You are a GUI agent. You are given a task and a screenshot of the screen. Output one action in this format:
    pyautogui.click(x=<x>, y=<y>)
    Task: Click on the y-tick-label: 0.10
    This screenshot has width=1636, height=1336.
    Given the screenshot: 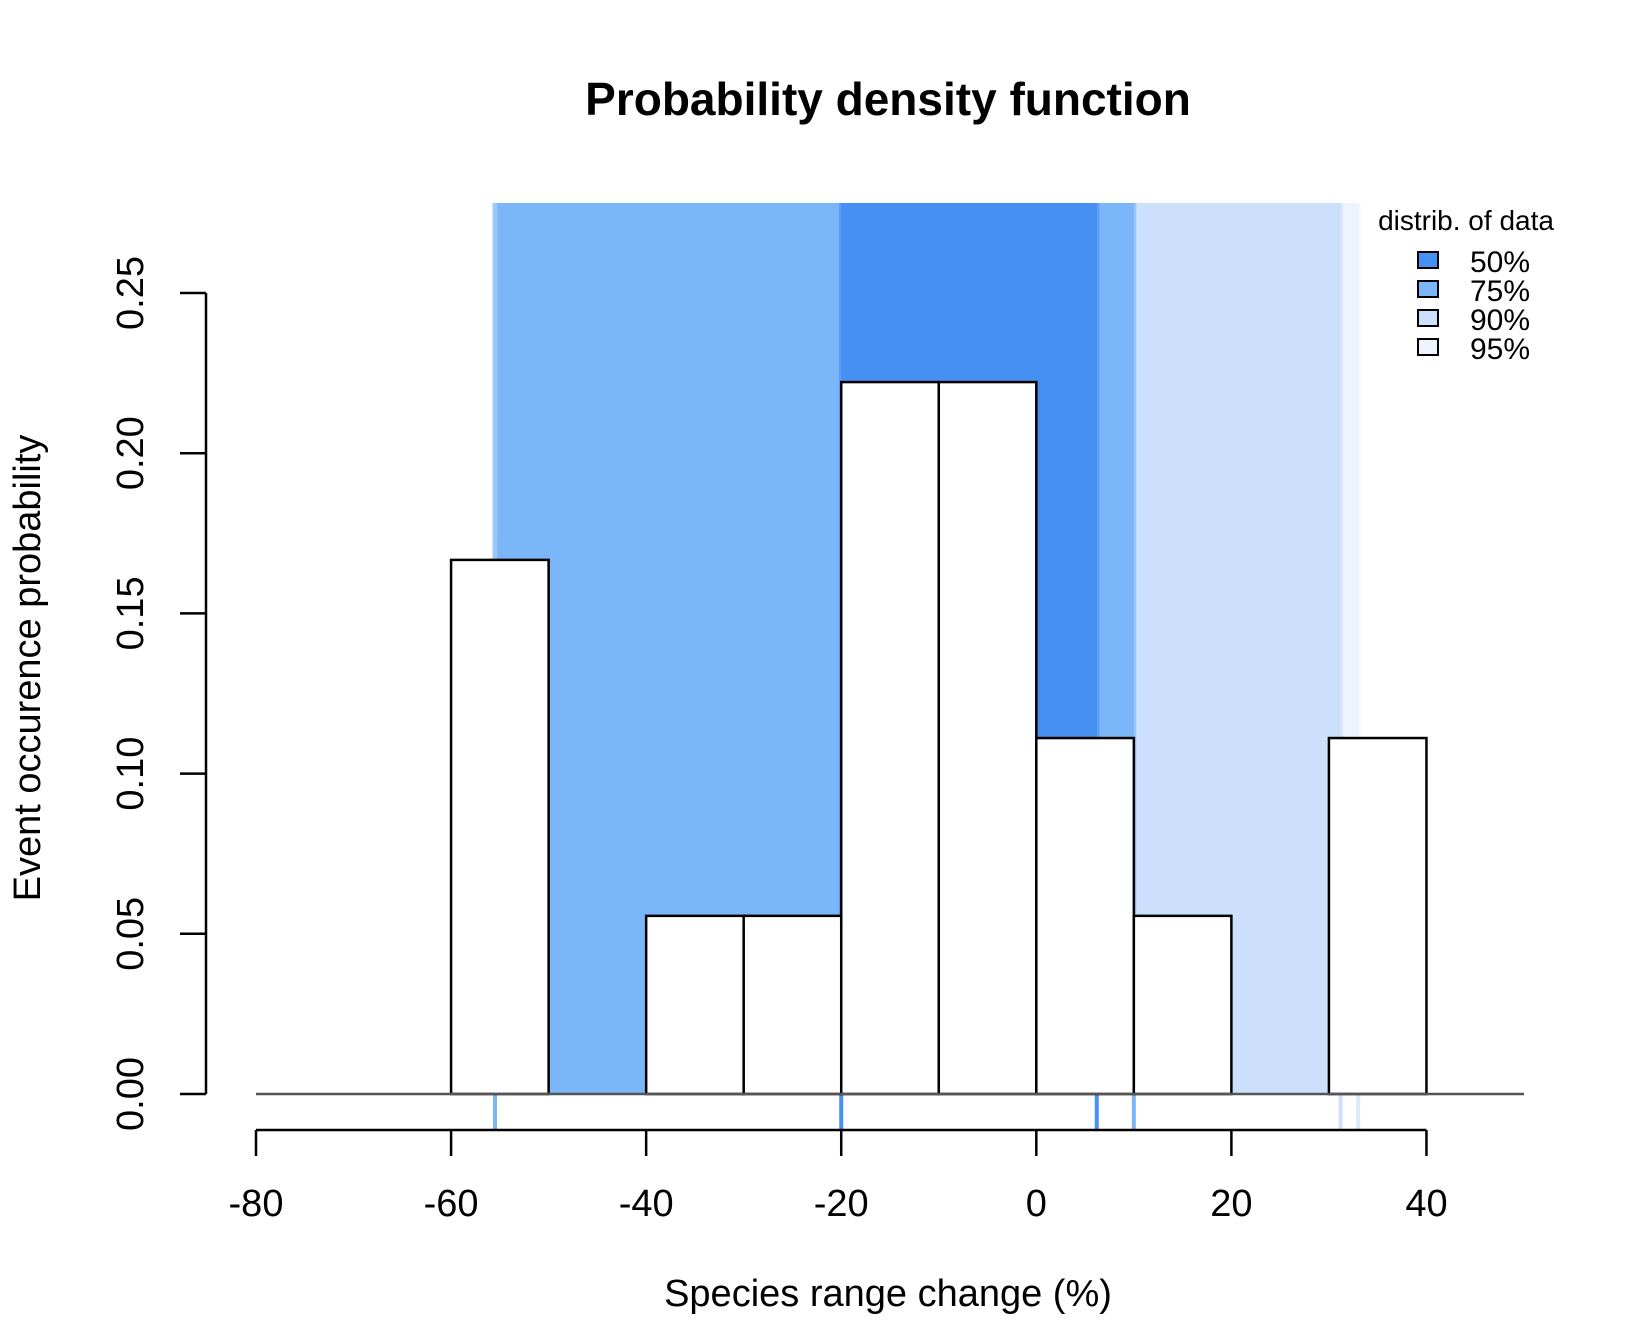 What is the action you would take?
    pyautogui.click(x=131, y=774)
    